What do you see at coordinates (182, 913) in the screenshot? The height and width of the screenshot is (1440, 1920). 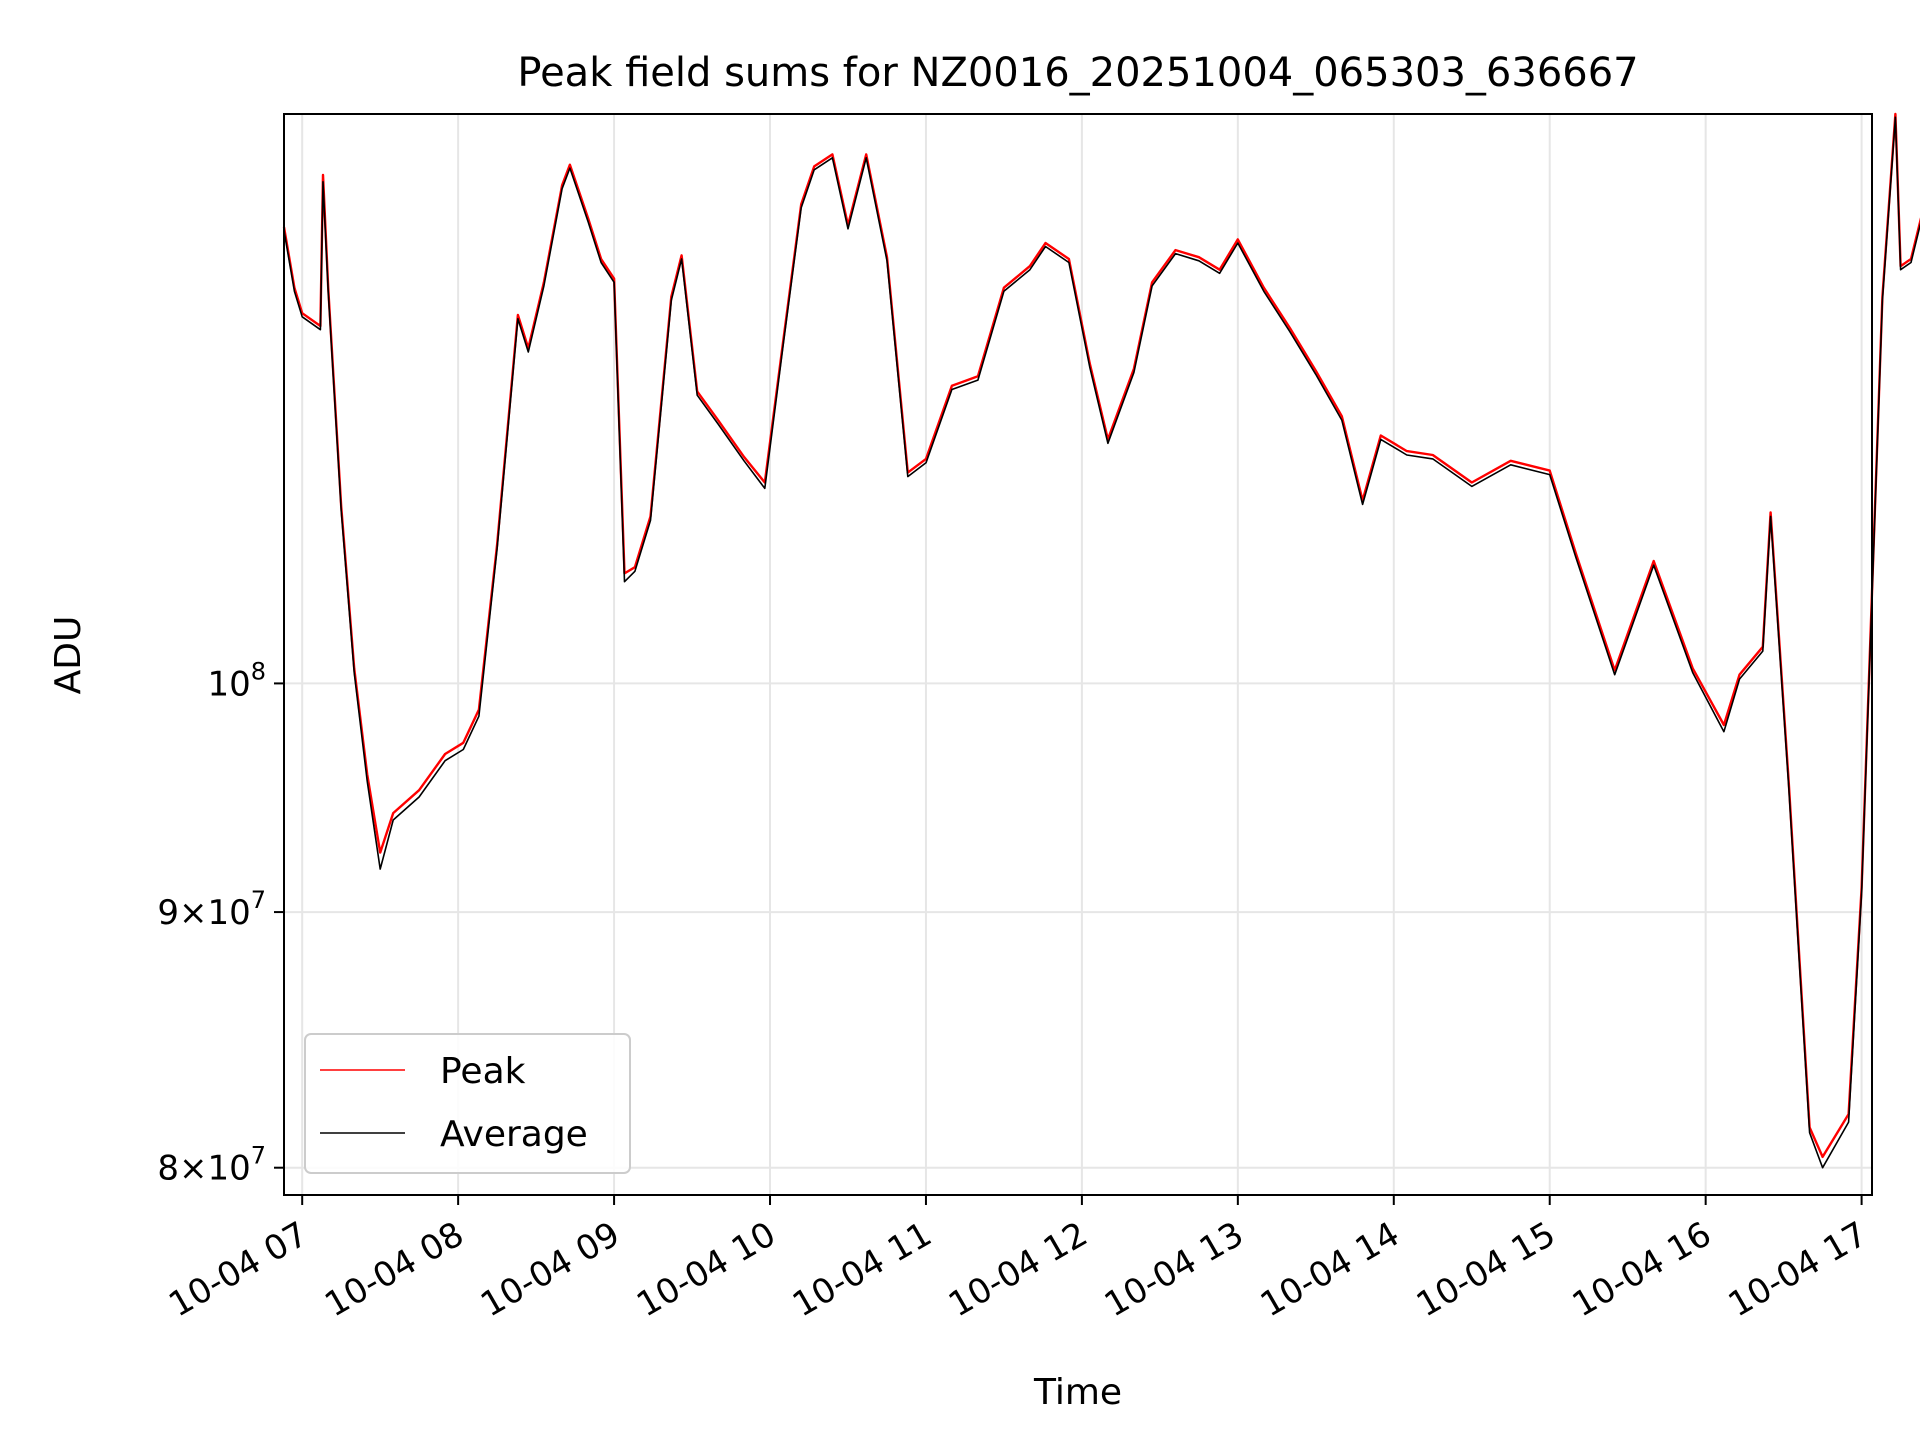 I see `y-tick-mantissa: 9×` at bounding box center [182, 913].